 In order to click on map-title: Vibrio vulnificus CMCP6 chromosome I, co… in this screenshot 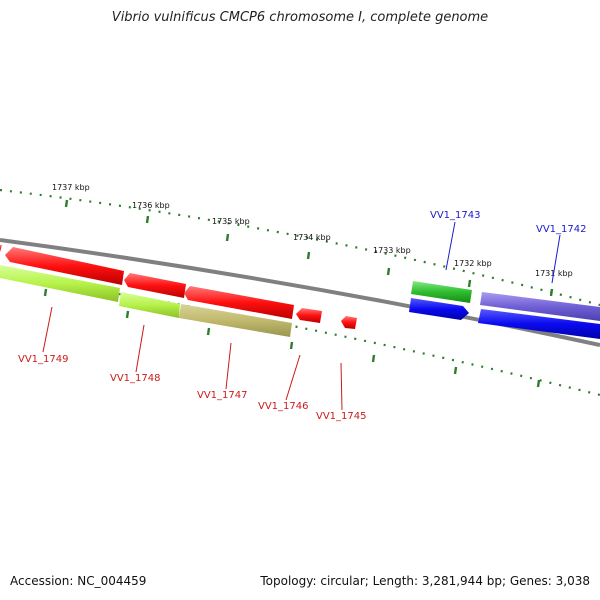, I will do `click(300, 17)`.